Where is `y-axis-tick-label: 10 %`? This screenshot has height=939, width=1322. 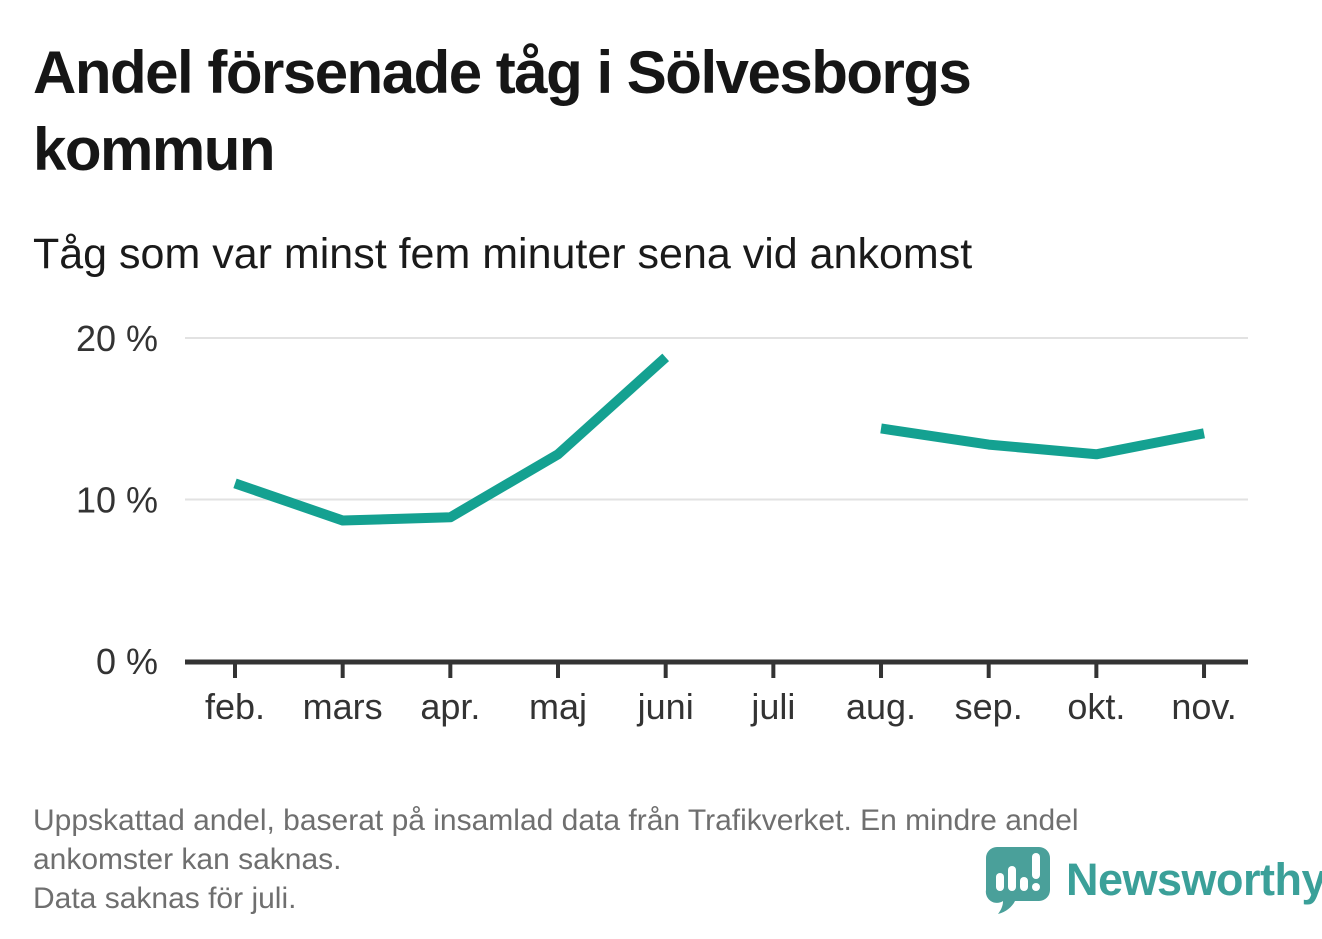
y-axis-tick-label: 10 % is located at coordinates (117, 500).